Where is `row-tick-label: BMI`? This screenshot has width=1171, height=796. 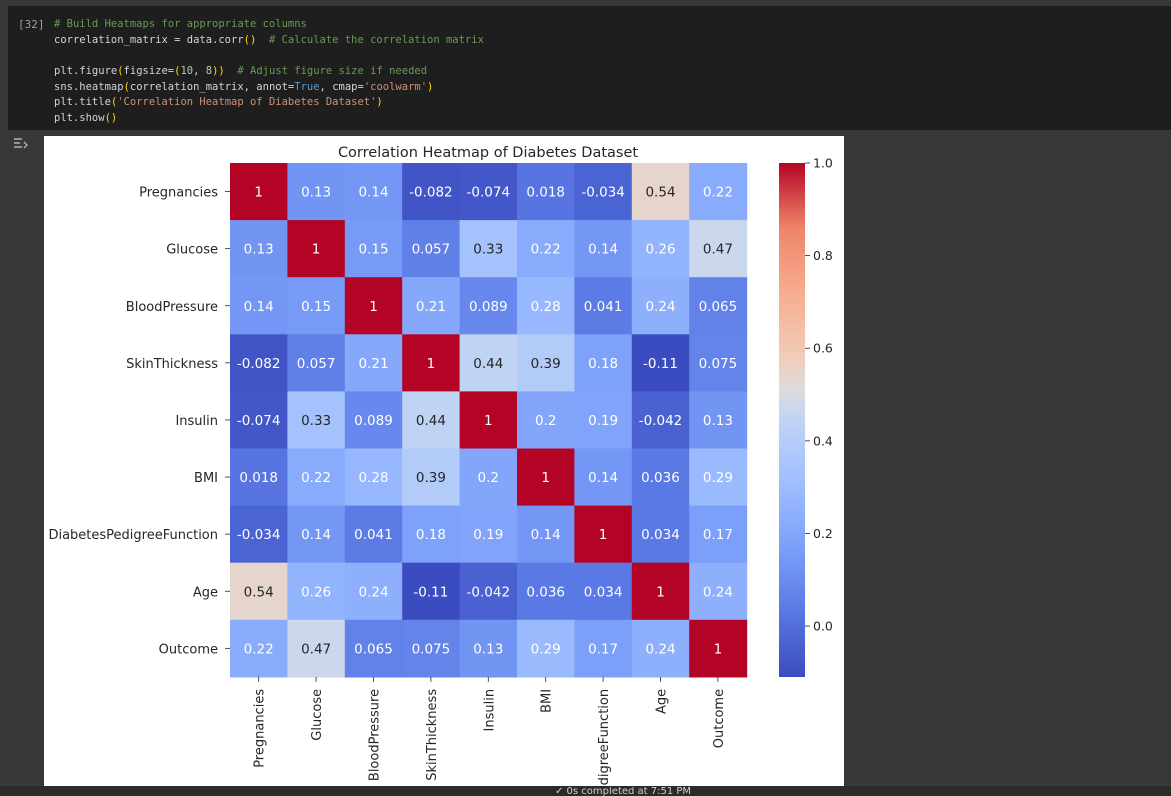
row-tick-label: BMI is located at coordinates (206, 478).